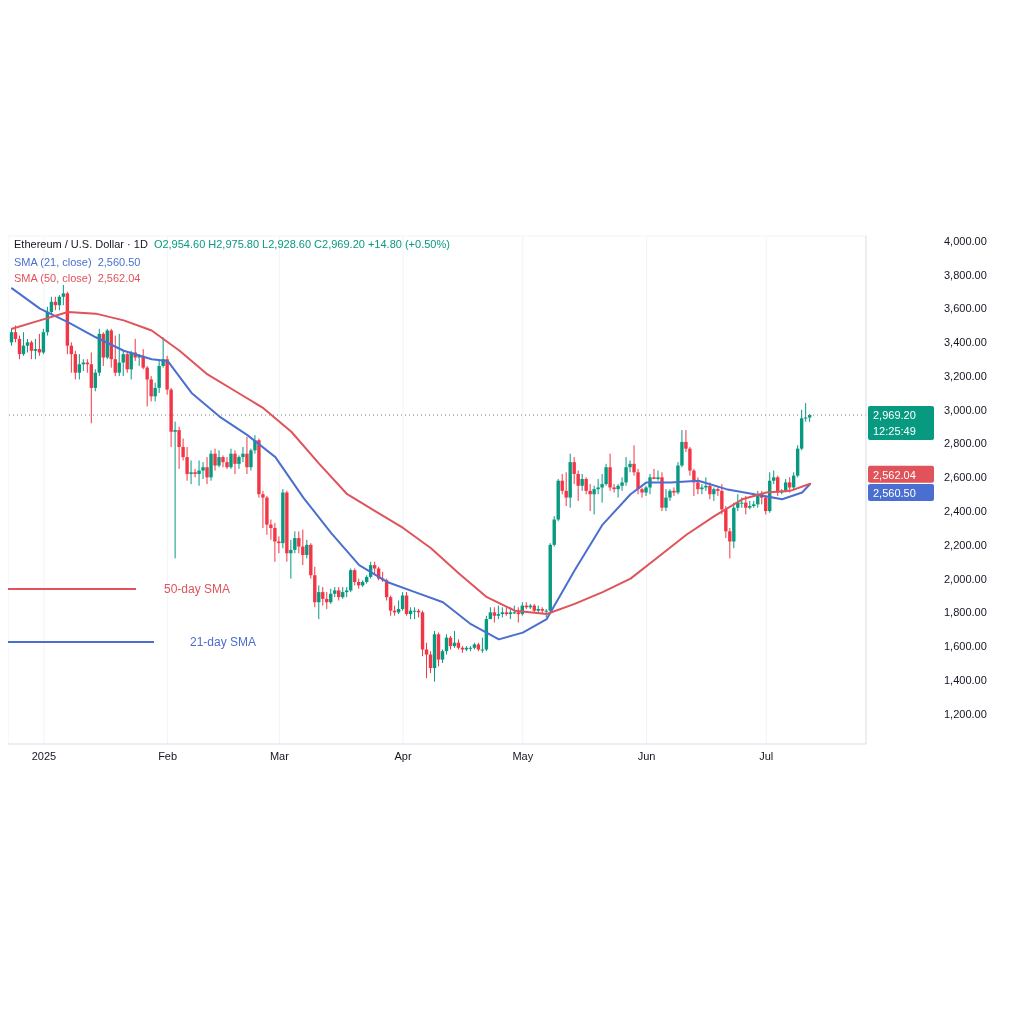  Describe the element at coordinates (279, 755) in the screenshot. I see `x-tick-label: Mar` at that location.